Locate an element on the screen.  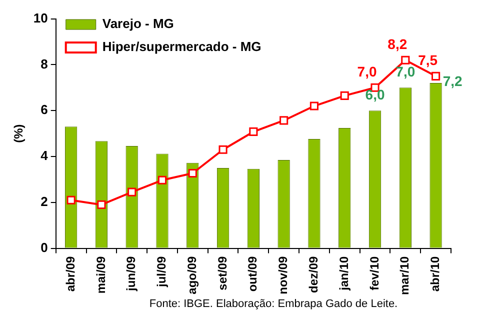
y-tick-label: 0 is located at coordinates (44, 247).